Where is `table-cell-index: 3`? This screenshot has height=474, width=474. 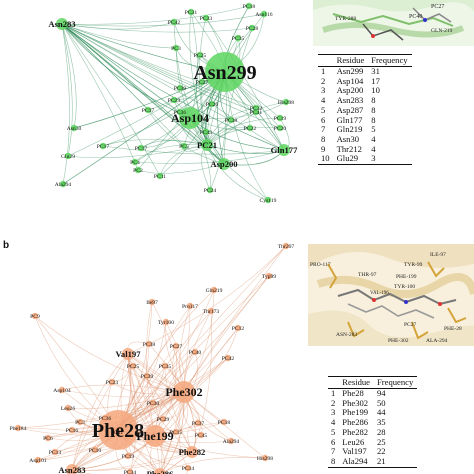 table-cell-index: 3 is located at coordinates (323, 90).